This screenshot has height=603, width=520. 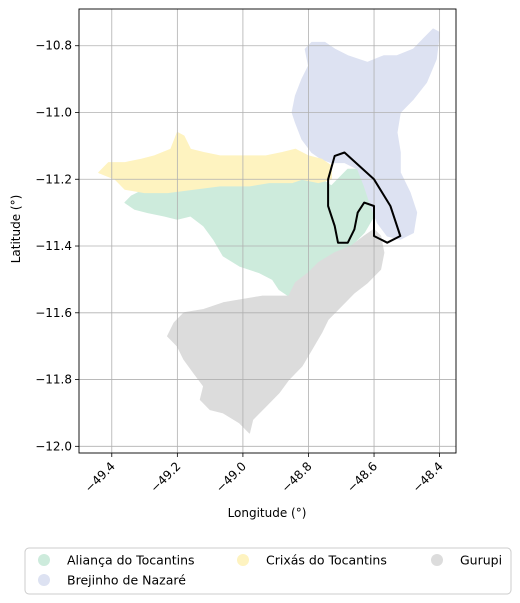 What do you see at coordinates (326, 560) in the screenshot?
I see `legend-label-crixas-do-tocantins: Crixás do Tocantins` at bounding box center [326, 560].